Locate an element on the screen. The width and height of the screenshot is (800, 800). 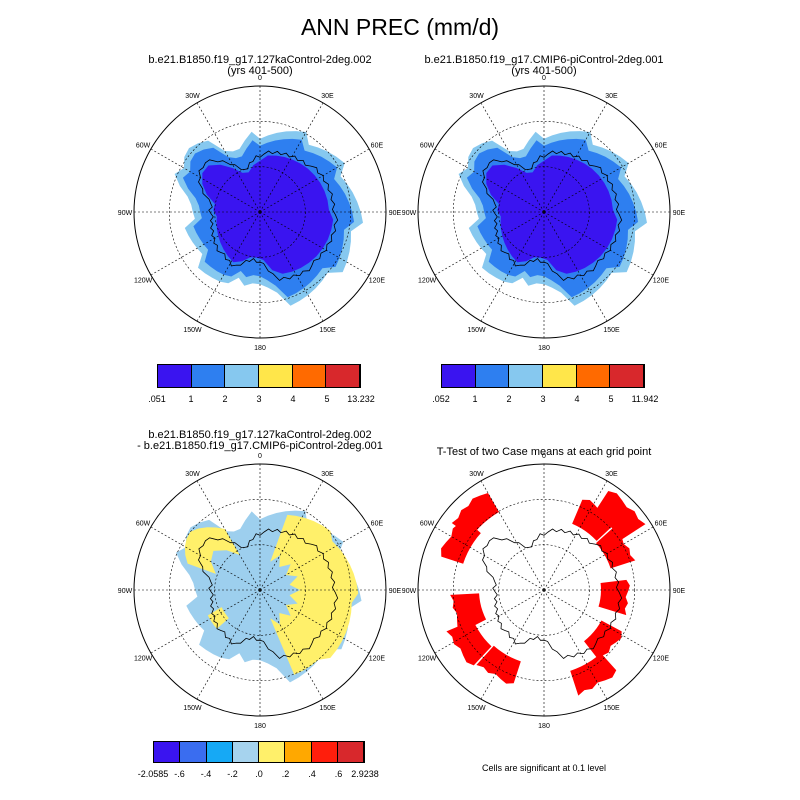
diff-positive-peninsula is located at coordinates (212, 550).